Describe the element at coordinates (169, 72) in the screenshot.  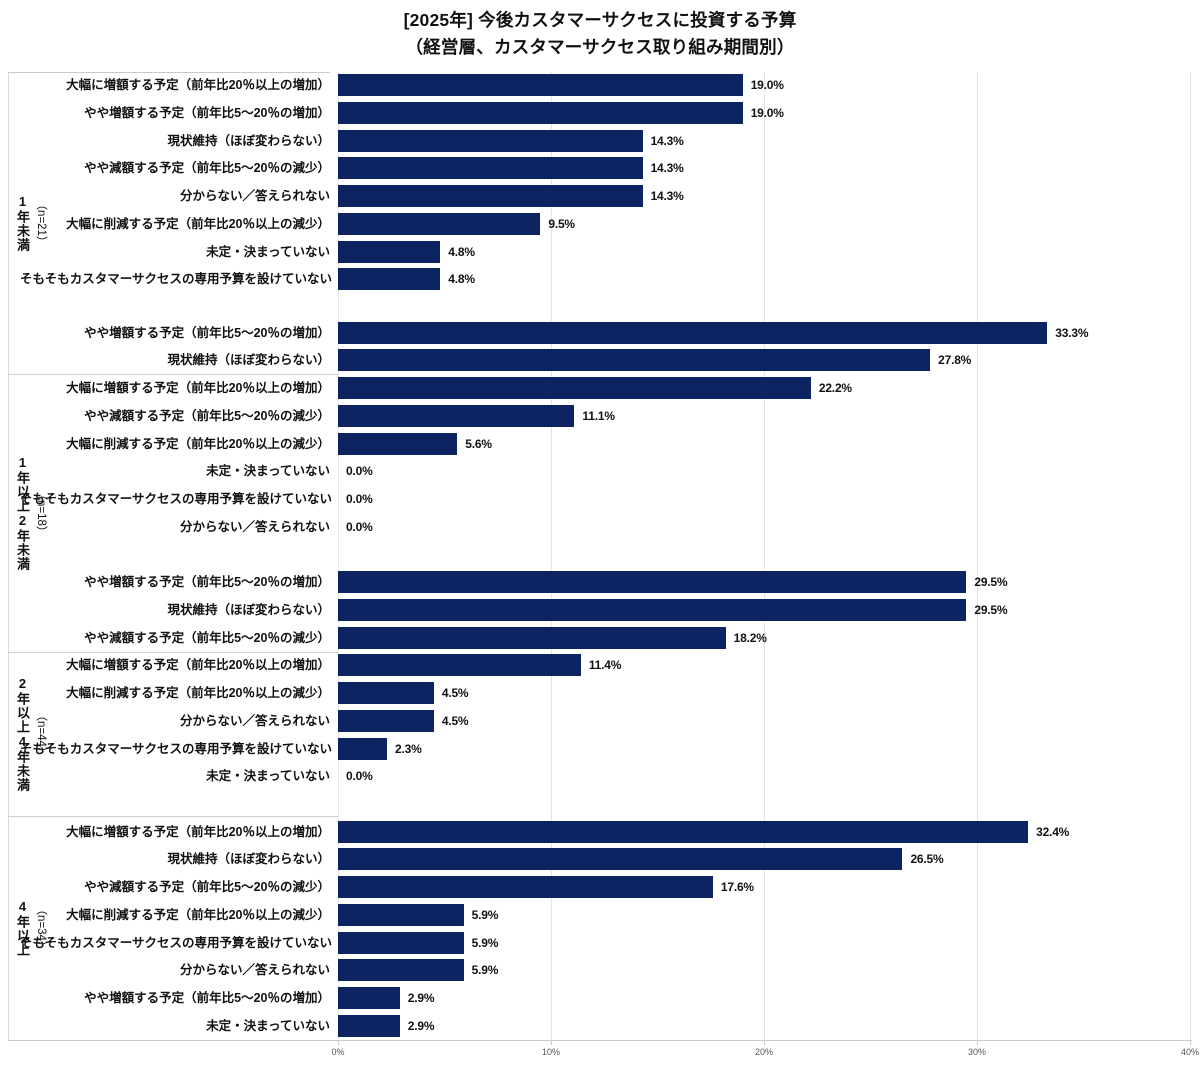
I see `label-panel-top-border` at that location.